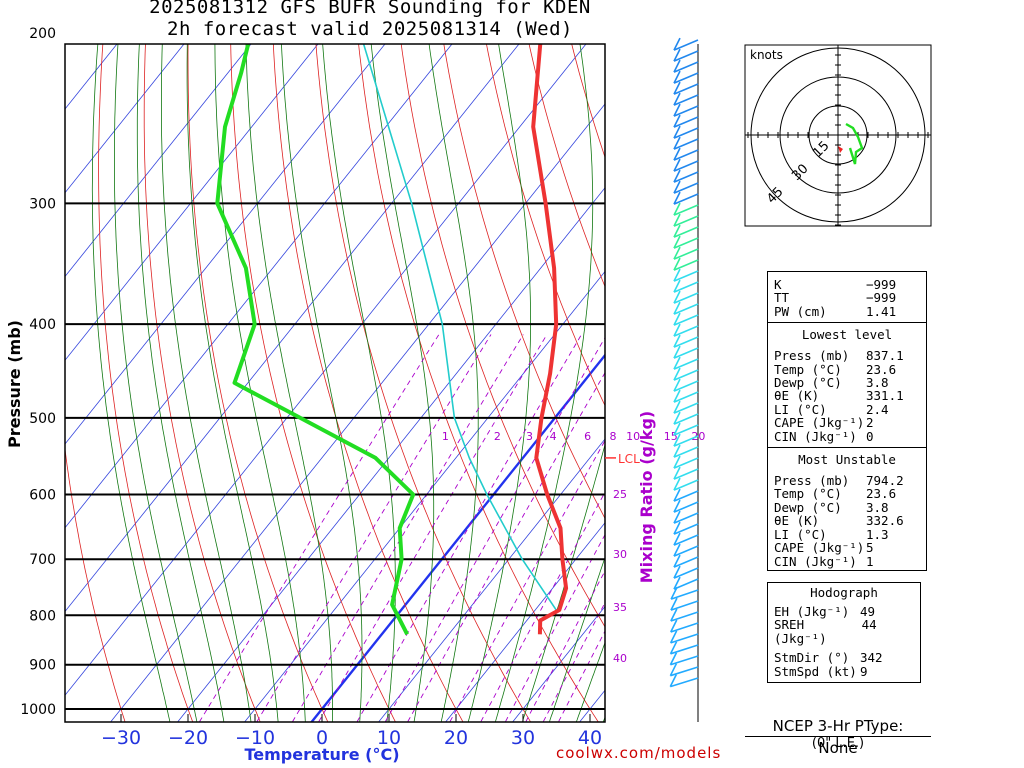  Describe the element at coordinates (800, 534) in the screenshot. I see `most-unstable-label: LI (°C)` at that location.